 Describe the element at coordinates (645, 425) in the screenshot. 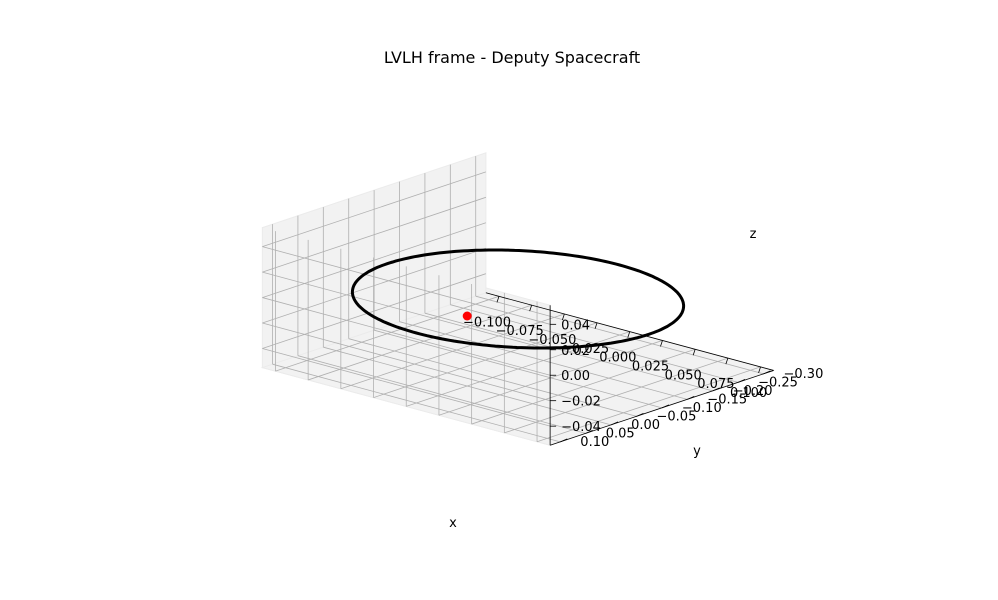

I see `y-tick-label: 0.00` at that location.